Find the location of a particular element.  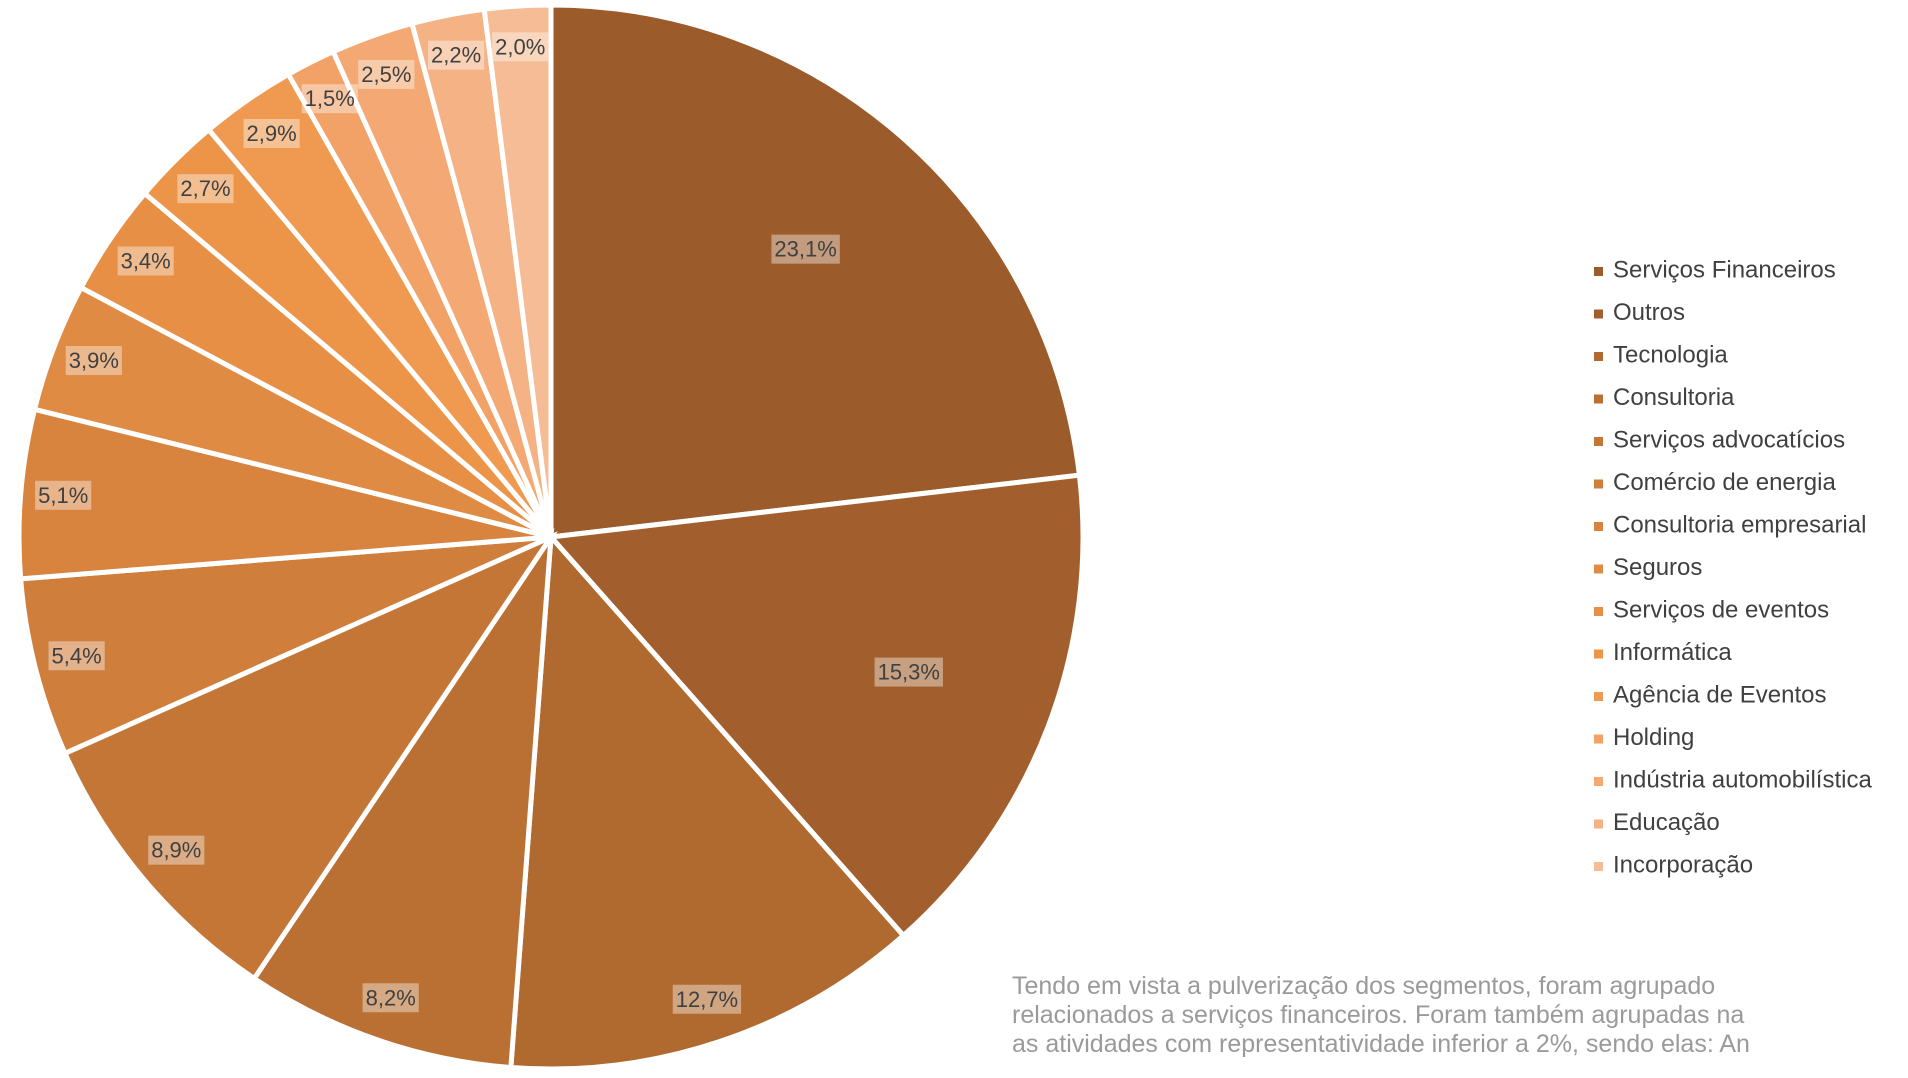

data-label: 5,4% is located at coordinates (76, 656).